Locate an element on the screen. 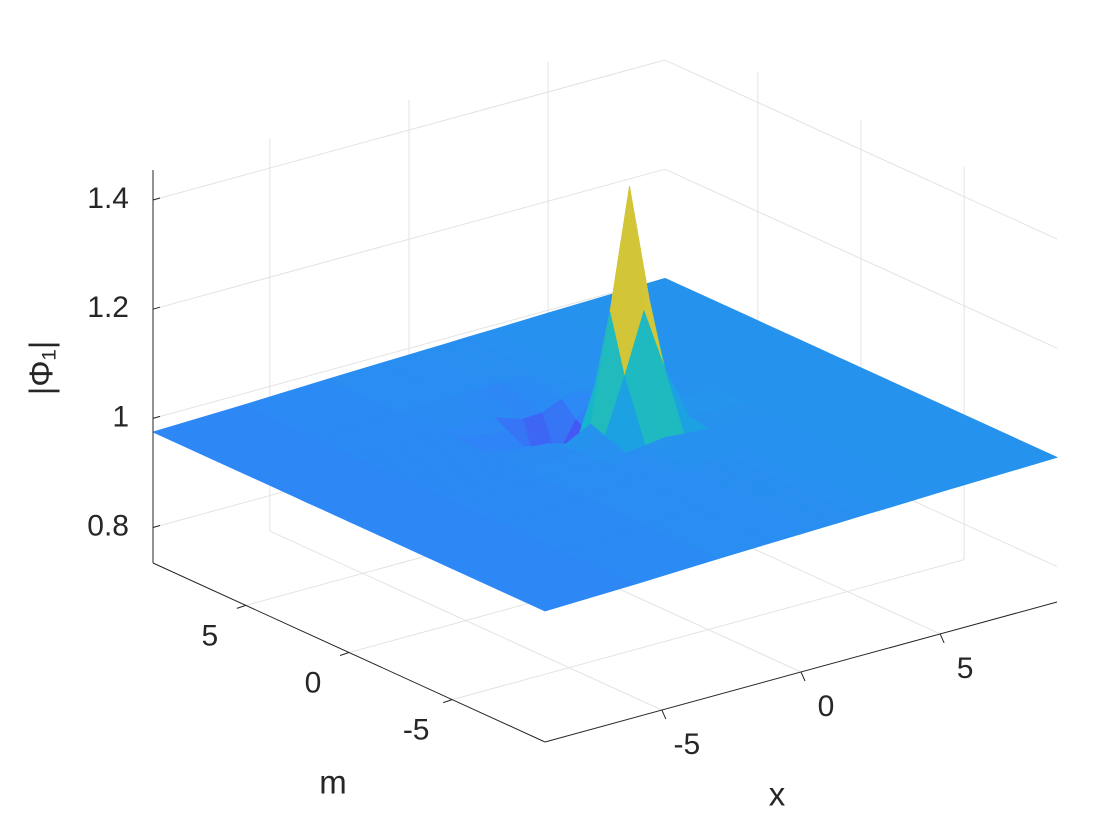 The width and height of the screenshot is (1120, 840). x-tick-label: -5 is located at coordinates (687, 744).